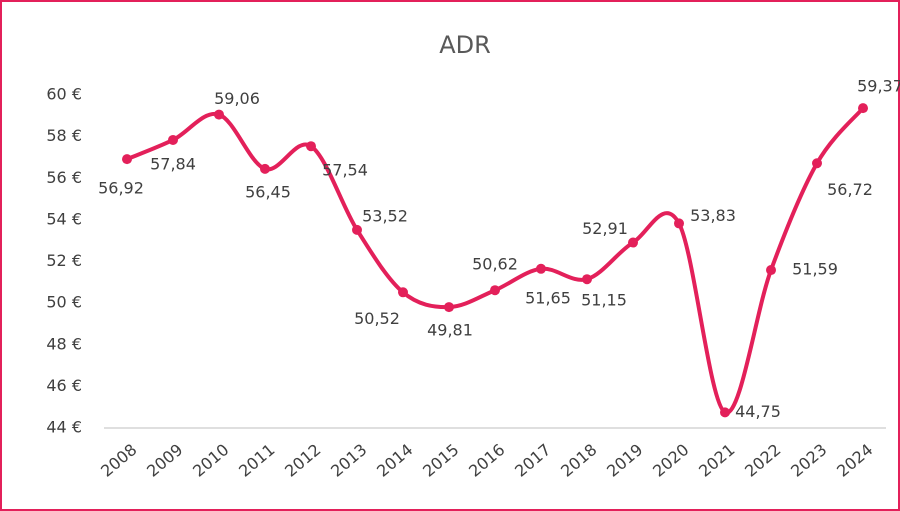 The height and width of the screenshot is (511, 900). I want to click on y-tick-label: 50 €, so click(64, 302).